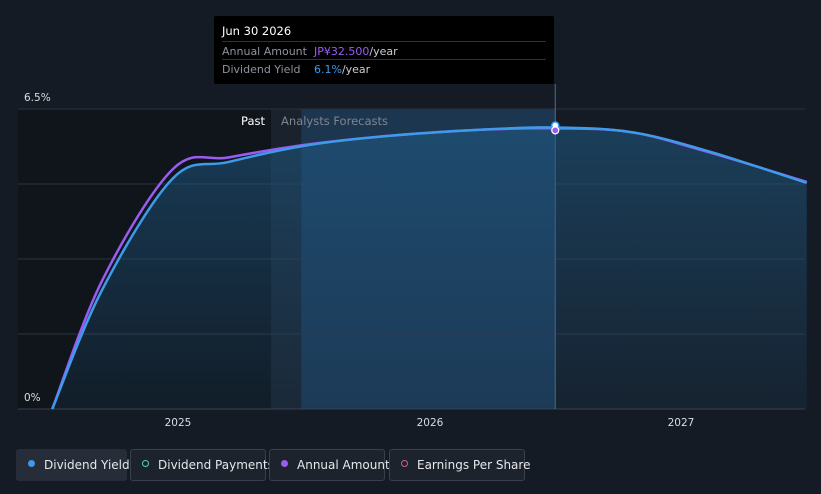  Describe the element at coordinates (31, 463) in the screenshot. I see `dividend-yield-dot-icon` at that location.